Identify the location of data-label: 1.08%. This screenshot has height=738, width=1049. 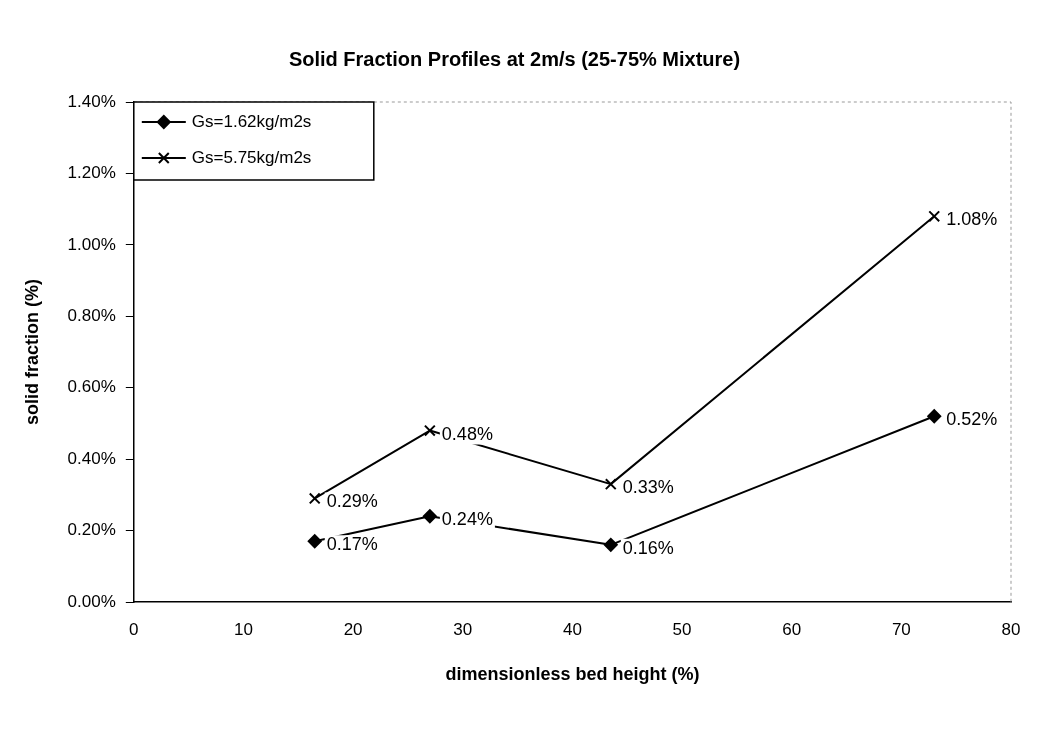
(972, 219).